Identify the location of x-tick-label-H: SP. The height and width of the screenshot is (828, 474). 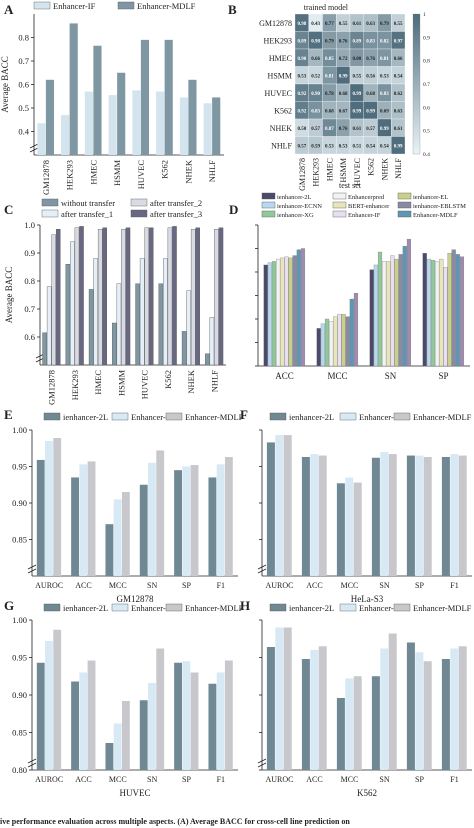
(419, 779).